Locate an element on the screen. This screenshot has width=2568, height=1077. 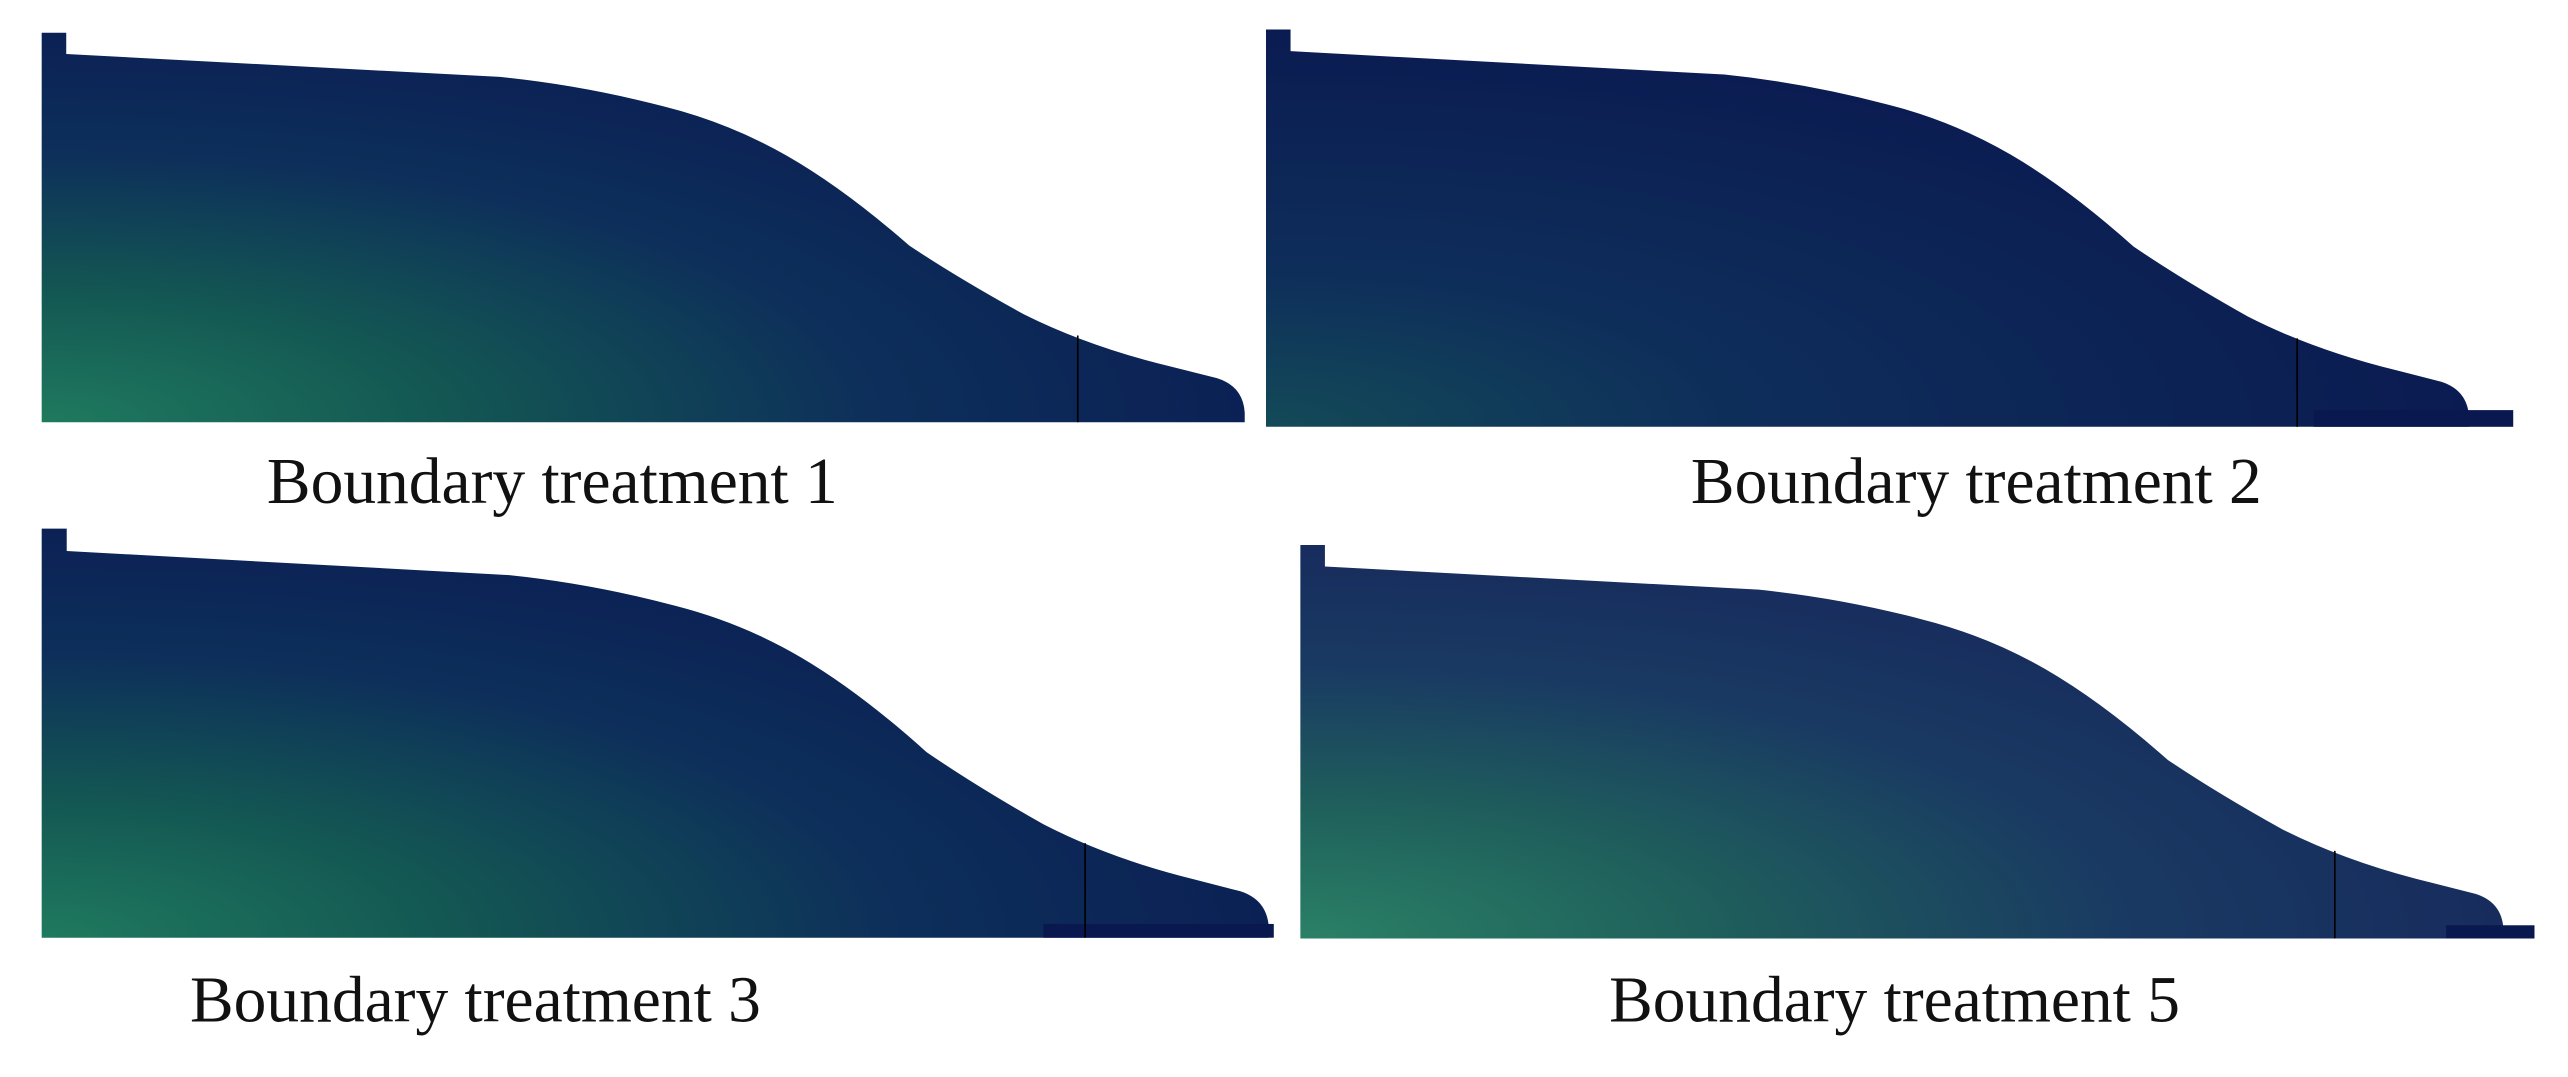
caption: Boundary treatment 3 is located at coordinates (475, 1001).